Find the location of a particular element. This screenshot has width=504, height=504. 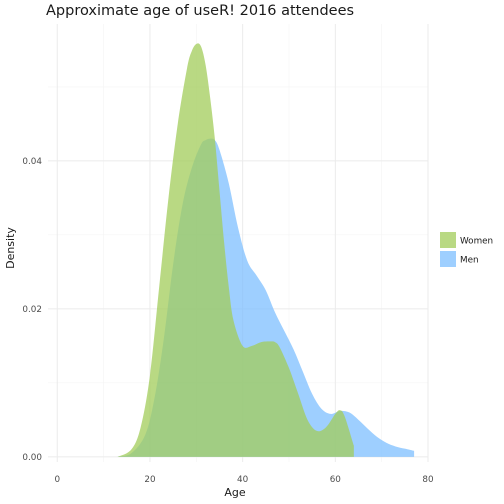

y-tick-label: 0.00 is located at coordinates (32, 458).